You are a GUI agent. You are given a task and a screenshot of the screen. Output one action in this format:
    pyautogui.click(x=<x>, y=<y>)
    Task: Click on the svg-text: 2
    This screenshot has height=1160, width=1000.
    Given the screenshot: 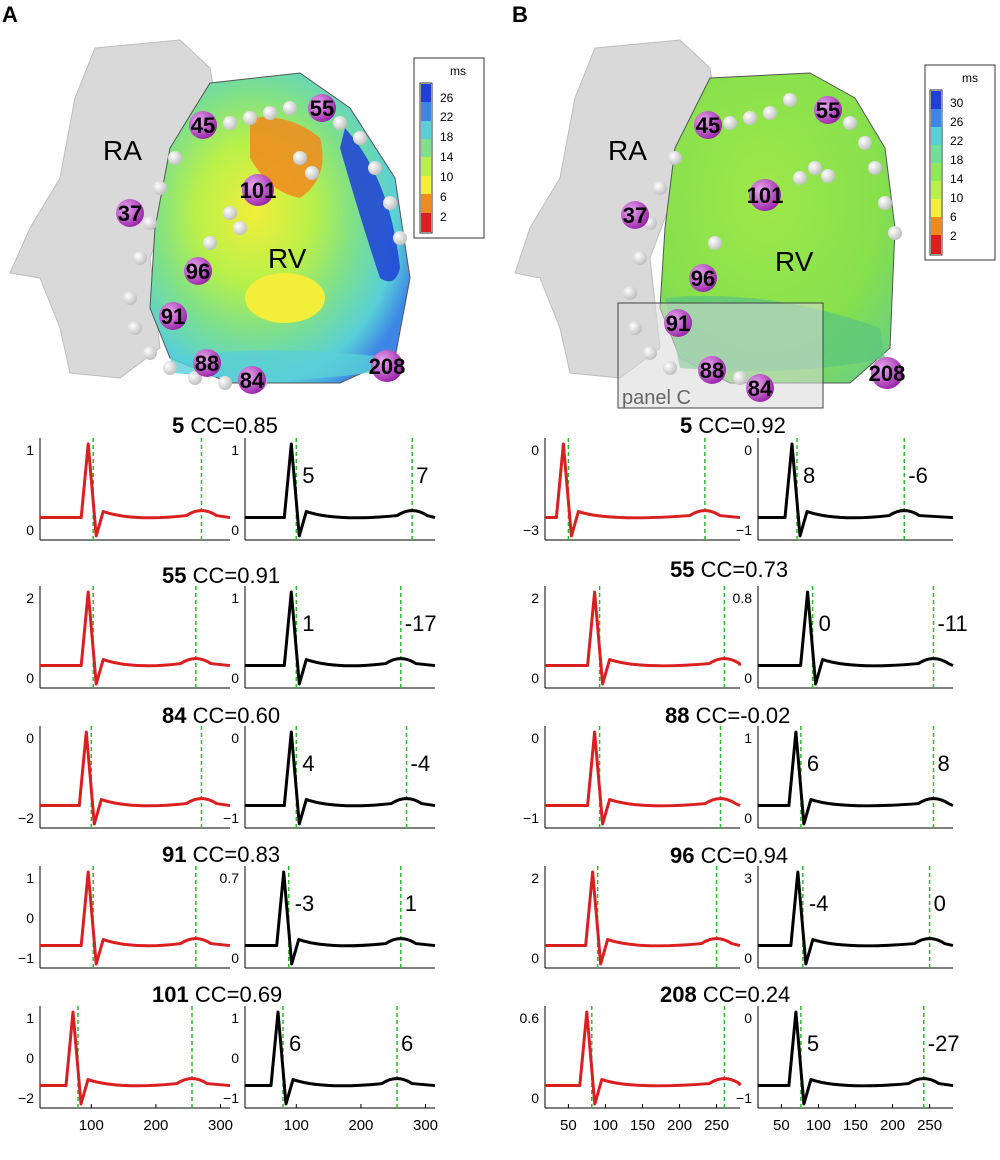 What is the action you would take?
    pyautogui.click(x=443, y=217)
    